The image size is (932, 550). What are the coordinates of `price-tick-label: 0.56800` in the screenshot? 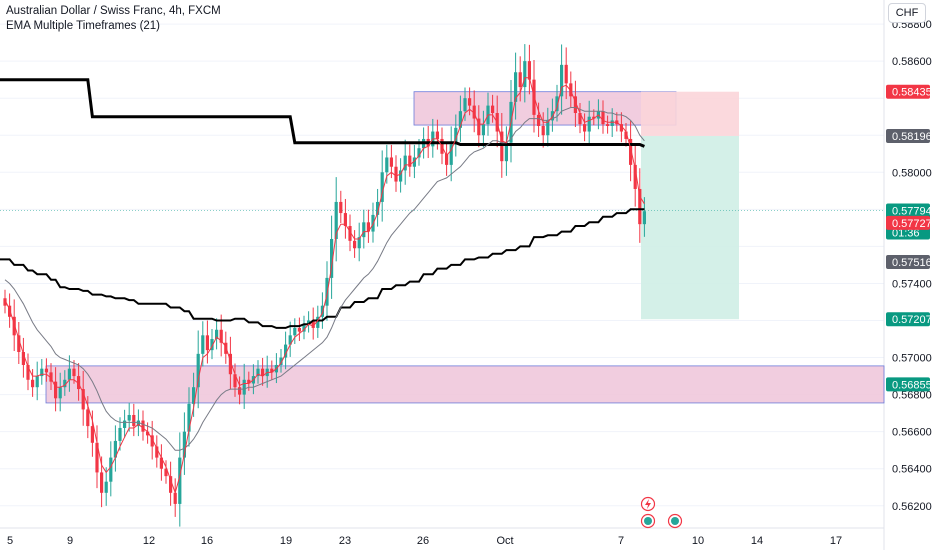 It's located at (912, 396).